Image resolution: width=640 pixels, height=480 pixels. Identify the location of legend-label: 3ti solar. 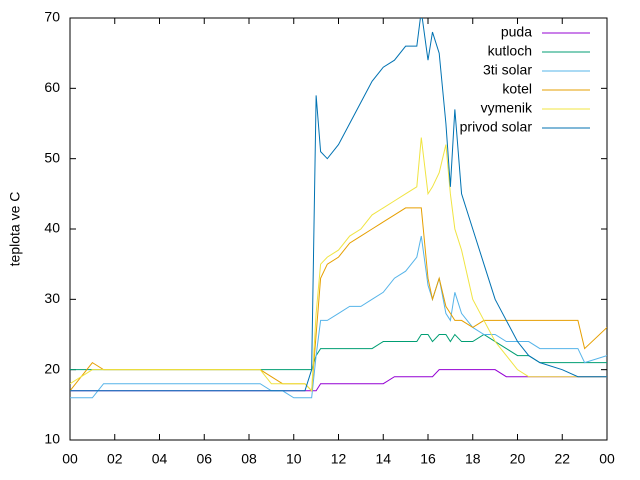
(507, 70).